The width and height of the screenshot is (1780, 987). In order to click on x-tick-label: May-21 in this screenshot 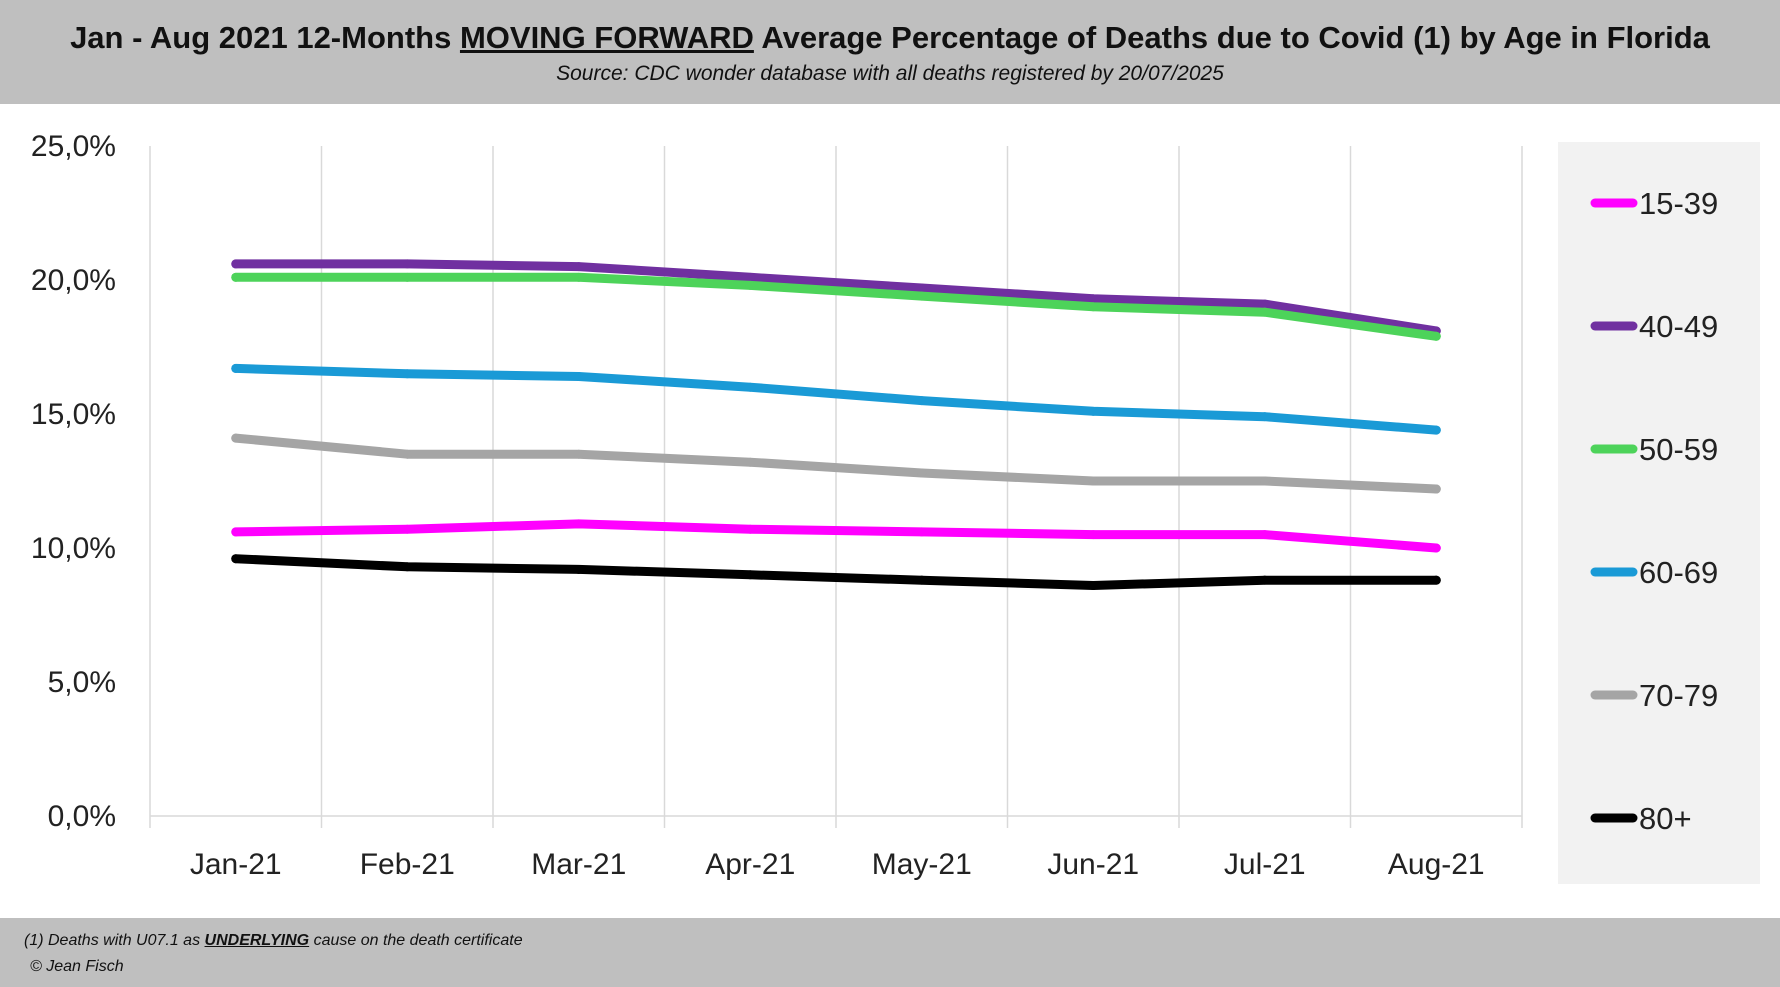, I will do `click(922, 864)`.